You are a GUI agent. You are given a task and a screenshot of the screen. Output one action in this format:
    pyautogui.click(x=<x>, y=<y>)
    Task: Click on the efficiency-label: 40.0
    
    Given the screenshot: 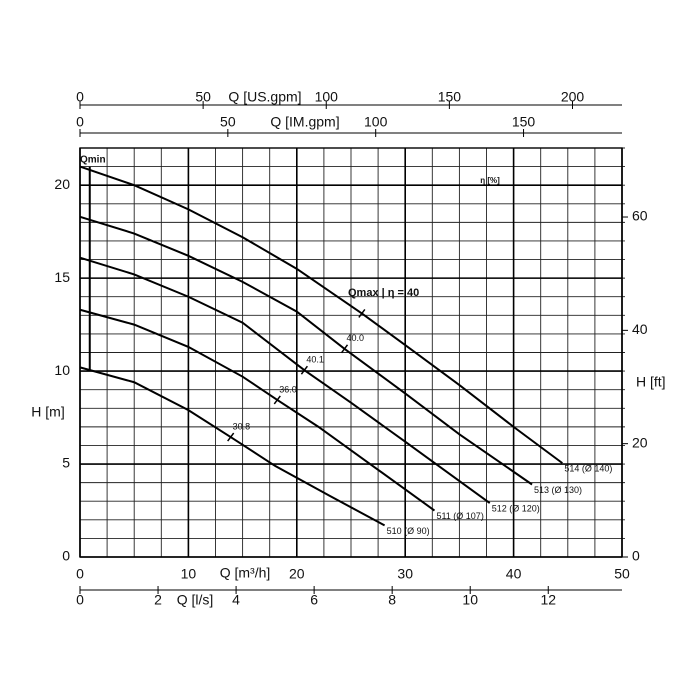 What is the action you would take?
    pyautogui.click(x=355, y=338)
    